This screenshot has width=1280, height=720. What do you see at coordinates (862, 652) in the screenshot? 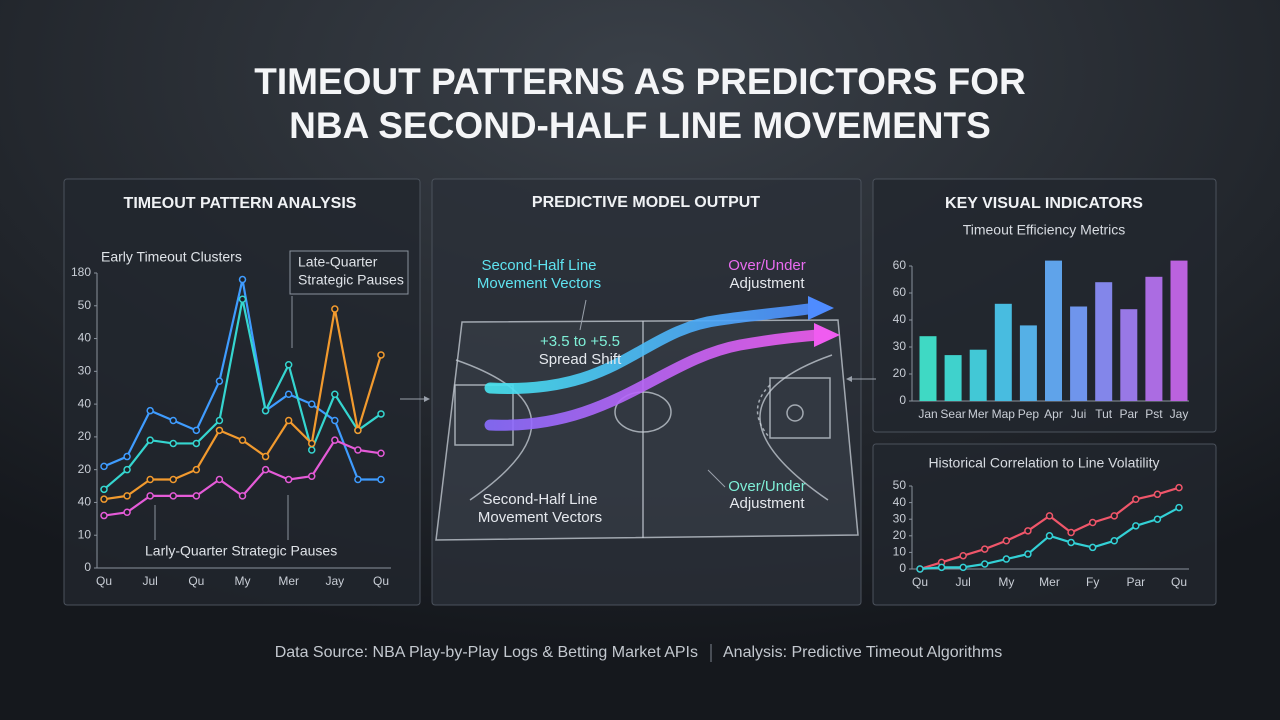
I see `footer-text: Analysis: Predictive Timeout Algorithms` at bounding box center [862, 652].